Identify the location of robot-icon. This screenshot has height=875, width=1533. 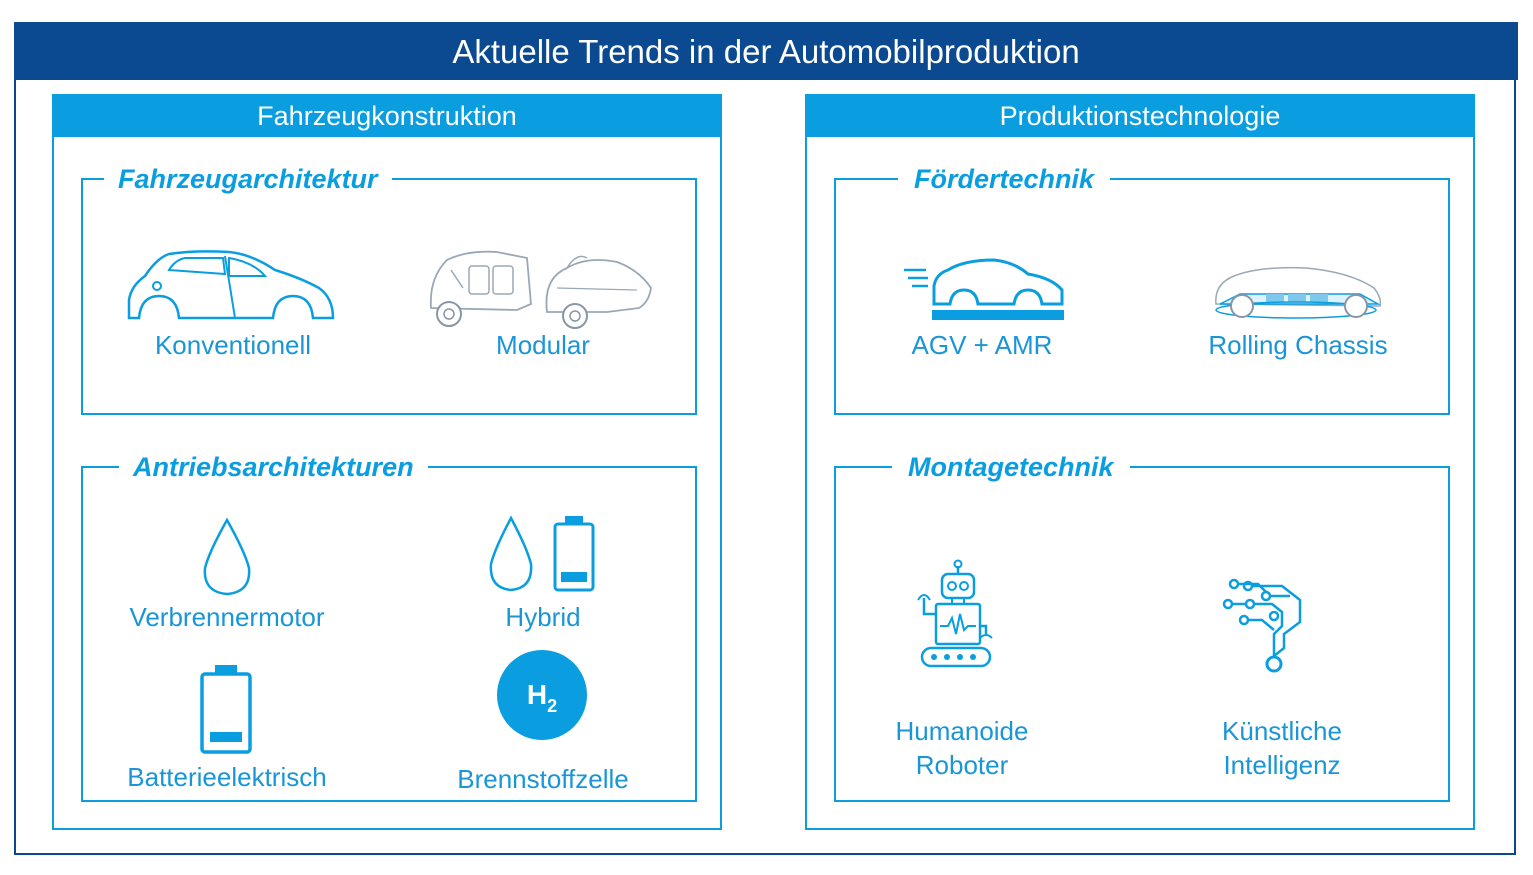
(957, 618).